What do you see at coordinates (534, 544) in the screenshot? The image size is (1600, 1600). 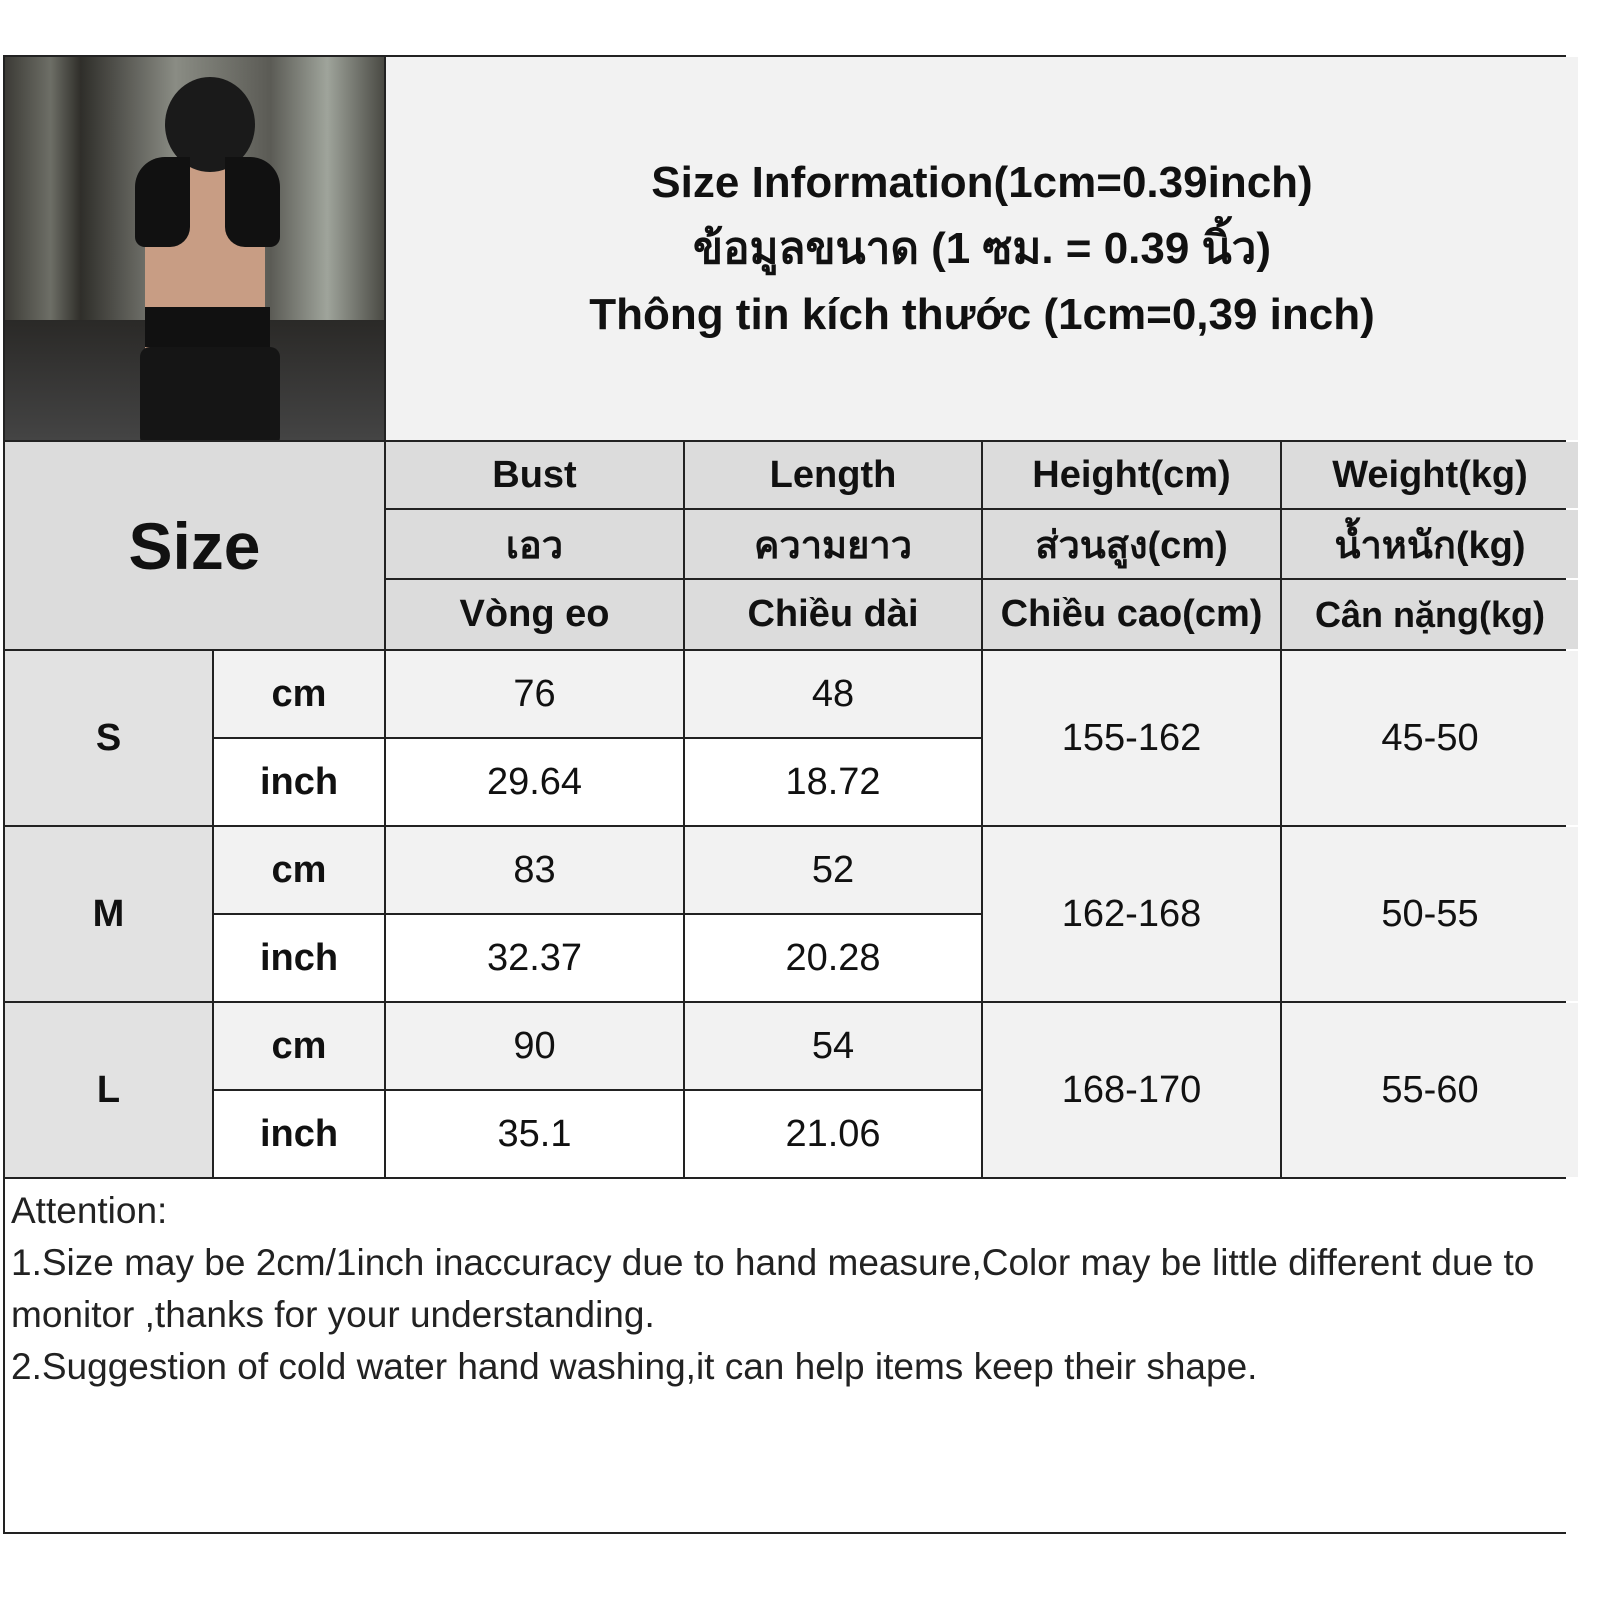 I see `header-bust-th: เอว` at bounding box center [534, 544].